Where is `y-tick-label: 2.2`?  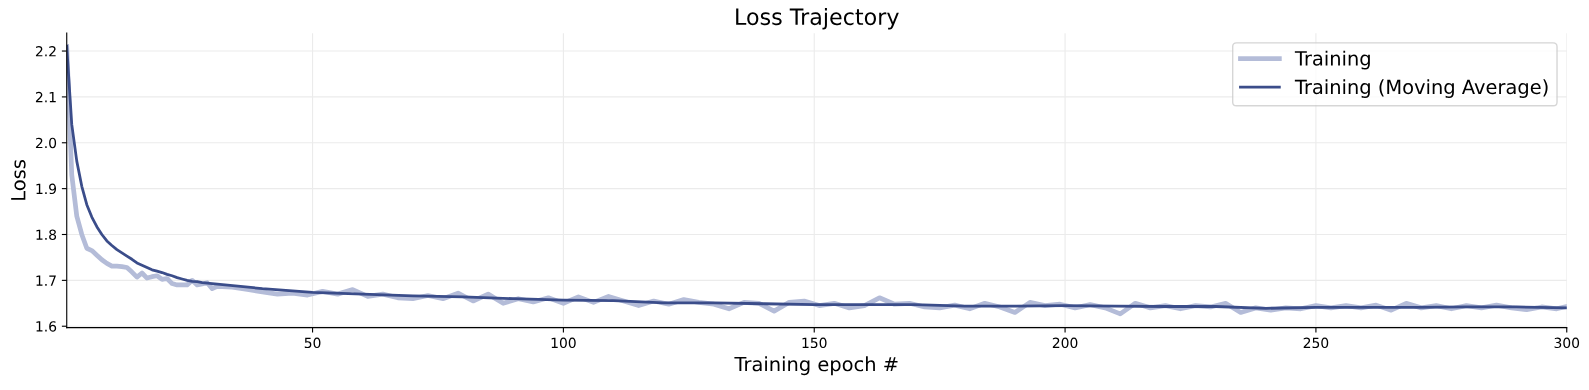 y-tick-label: 2.2 is located at coordinates (45, 51).